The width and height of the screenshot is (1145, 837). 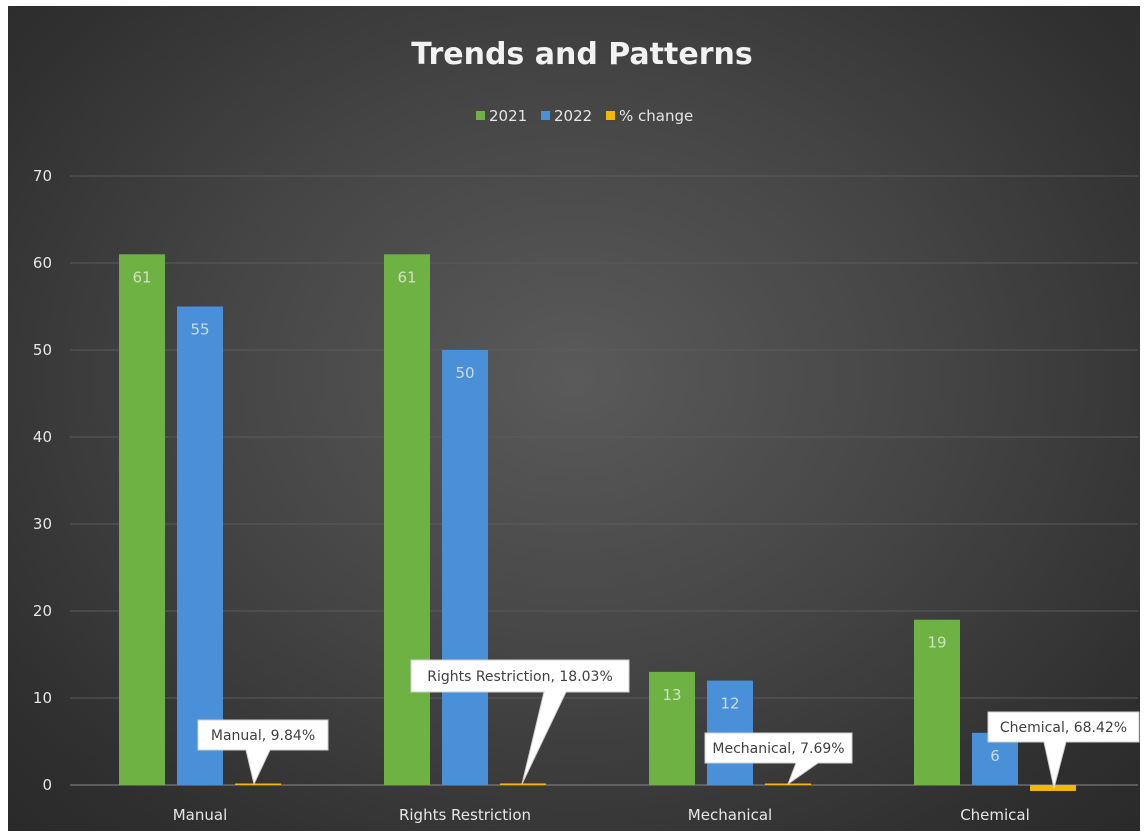 I want to click on x-category-label: Mechanical, so click(x=730, y=815).